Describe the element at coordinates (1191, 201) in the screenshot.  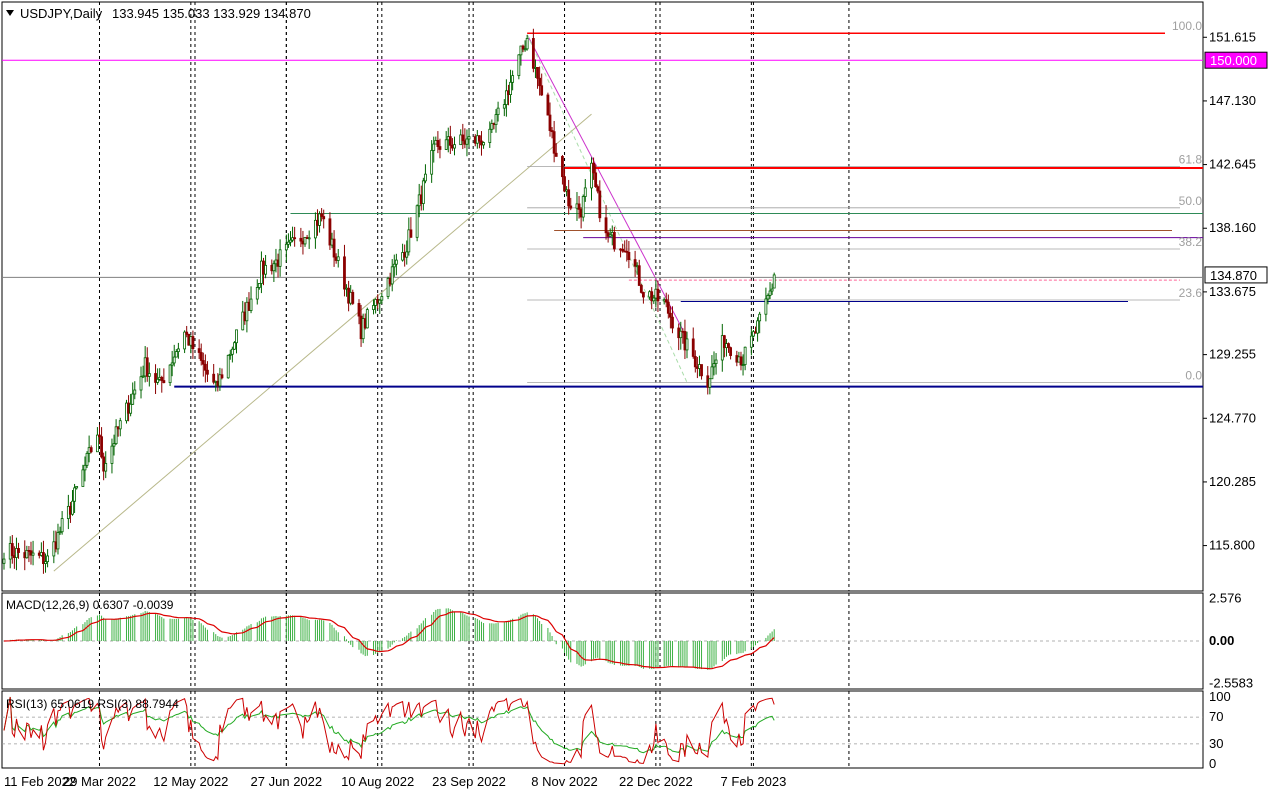
I see `fib-label: 50.0` at that location.